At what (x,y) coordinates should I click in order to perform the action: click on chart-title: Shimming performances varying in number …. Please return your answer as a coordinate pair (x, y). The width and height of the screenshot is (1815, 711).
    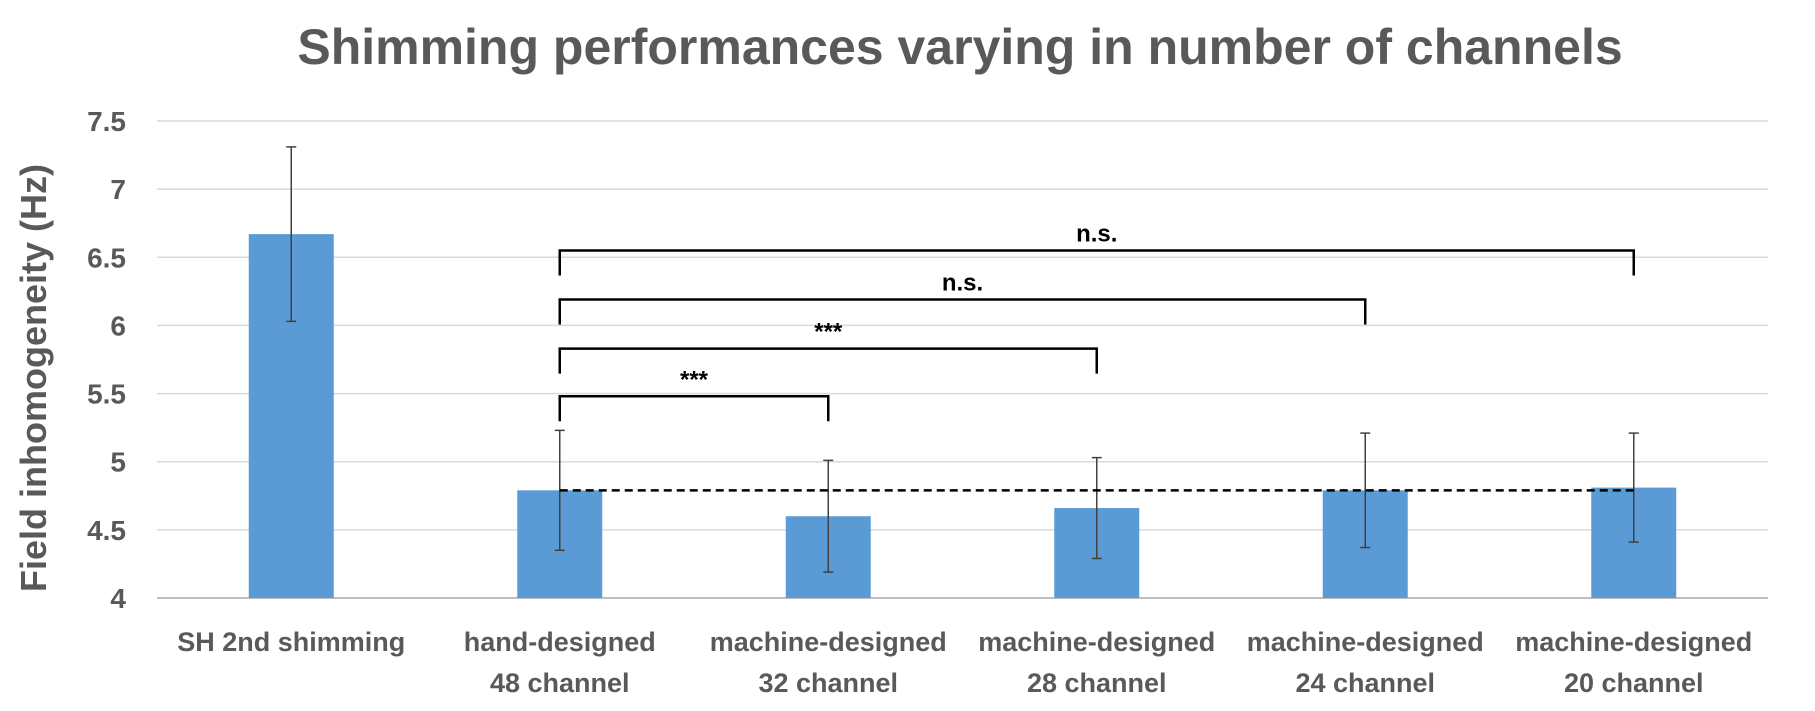
    Looking at the image, I should click on (959, 47).